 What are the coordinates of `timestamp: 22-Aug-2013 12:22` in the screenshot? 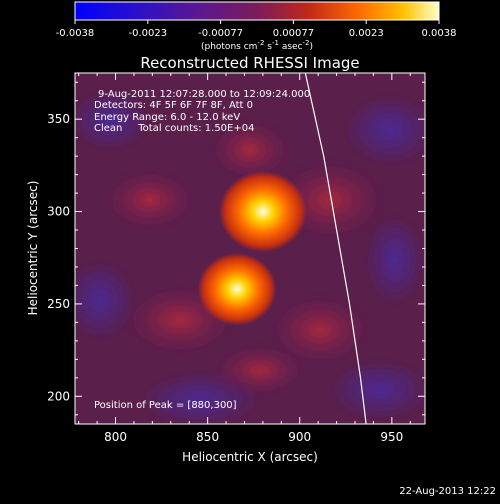 It's located at (447, 491).